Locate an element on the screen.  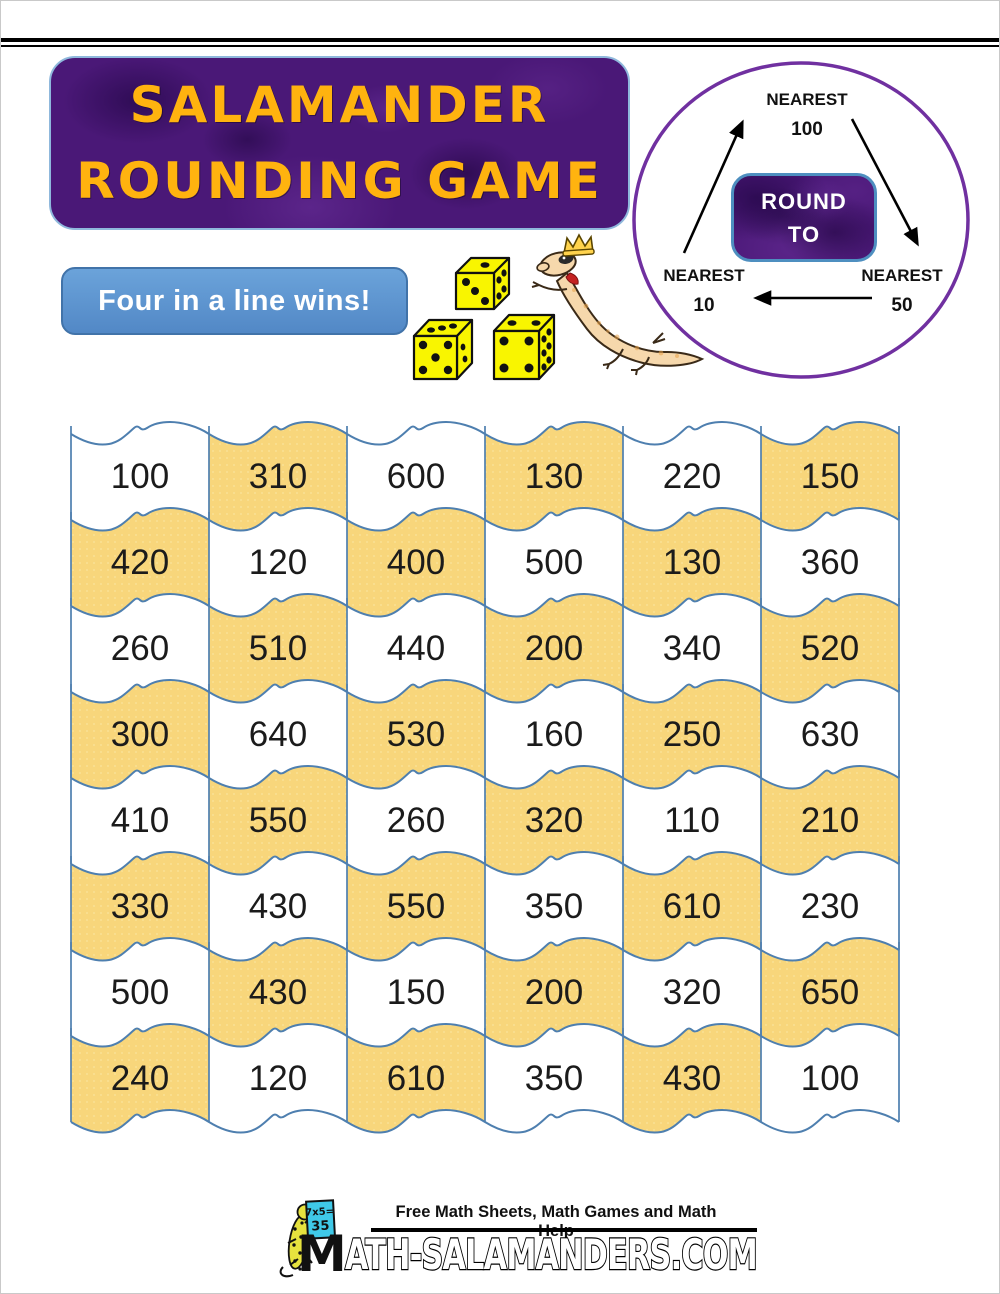
grid-cell-r7c1: 500 is located at coordinates (140, 992).